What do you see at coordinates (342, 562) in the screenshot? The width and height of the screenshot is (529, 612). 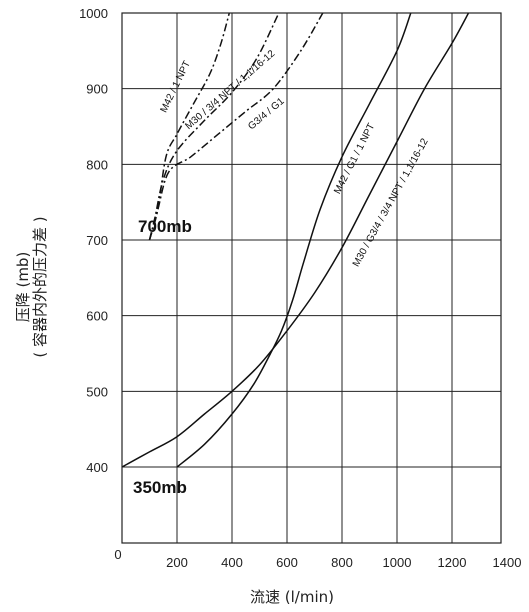 I see `x-tick-label: 800` at bounding box center [342, 562].